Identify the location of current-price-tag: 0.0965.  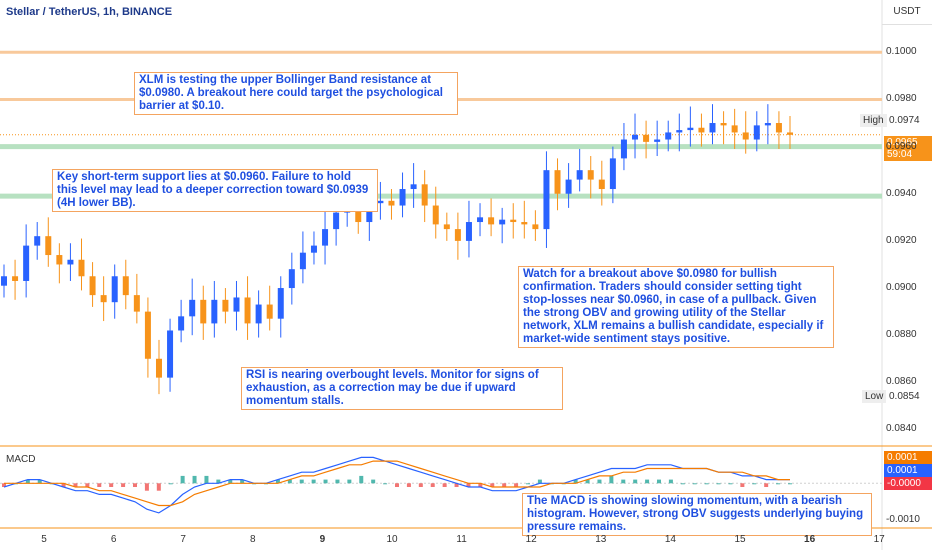
(908, 142).